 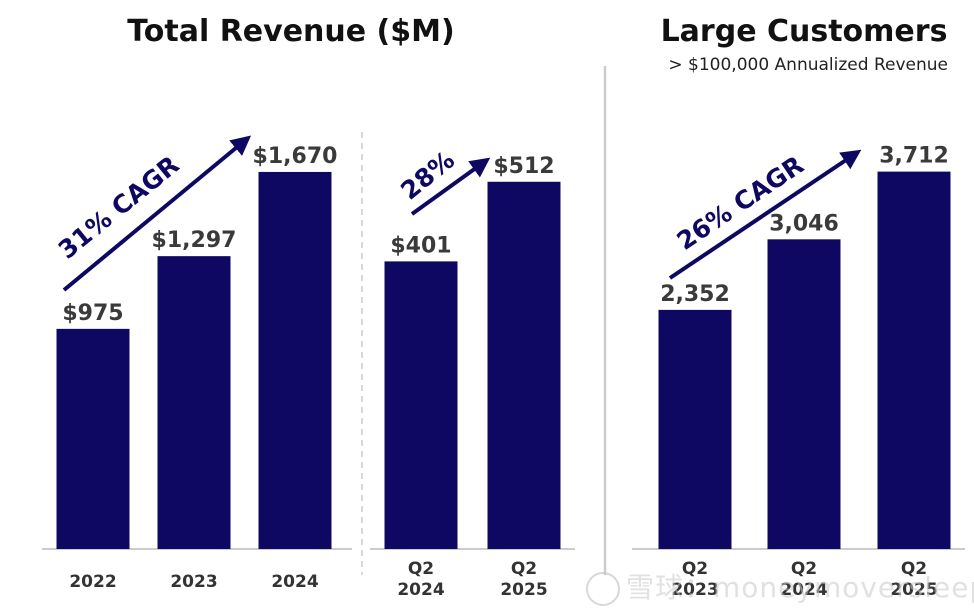 I want to click on data-label: 3,712, so click(x=914, y=156).